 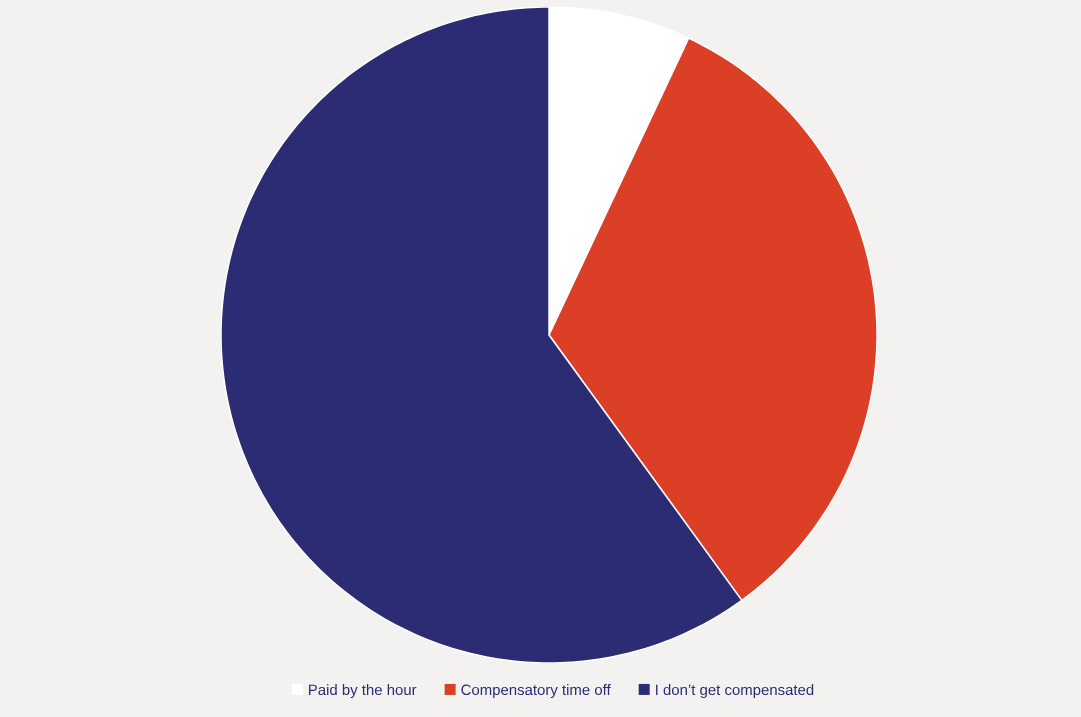 What do you see at coordinates (536, 691) in the screenshot?
I see `legend-label: Compensatory time off` at bounding box center [536, 691].